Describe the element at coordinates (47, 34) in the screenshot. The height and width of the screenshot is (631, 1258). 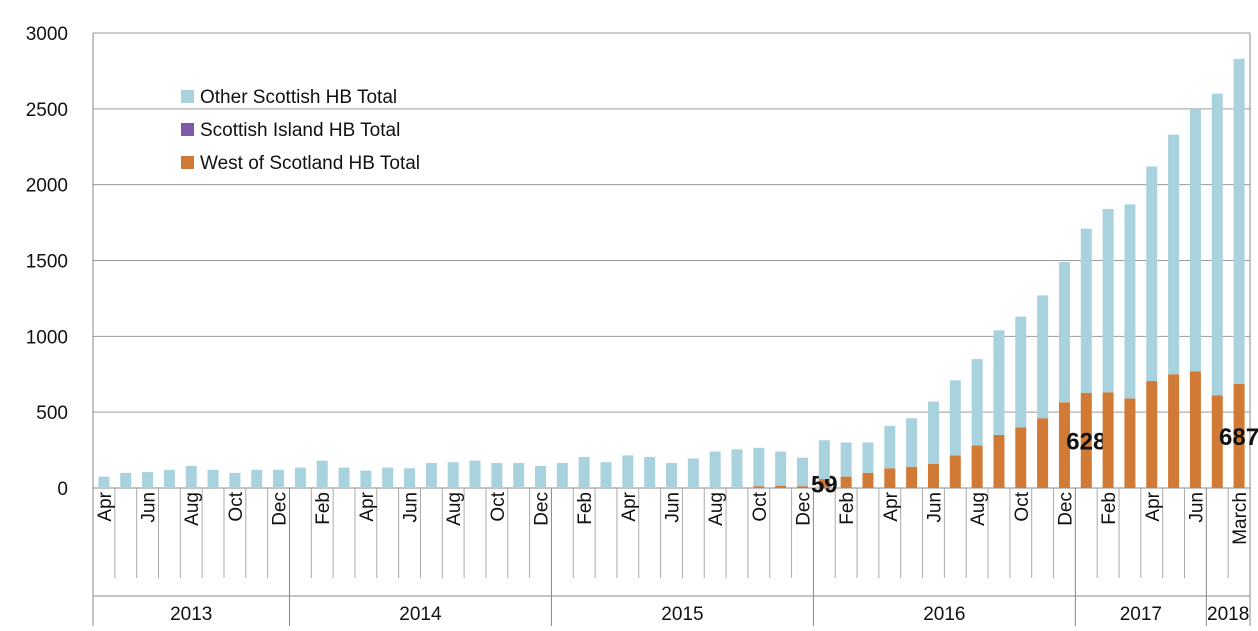
I see `y-tick-label: 3000` at that location.